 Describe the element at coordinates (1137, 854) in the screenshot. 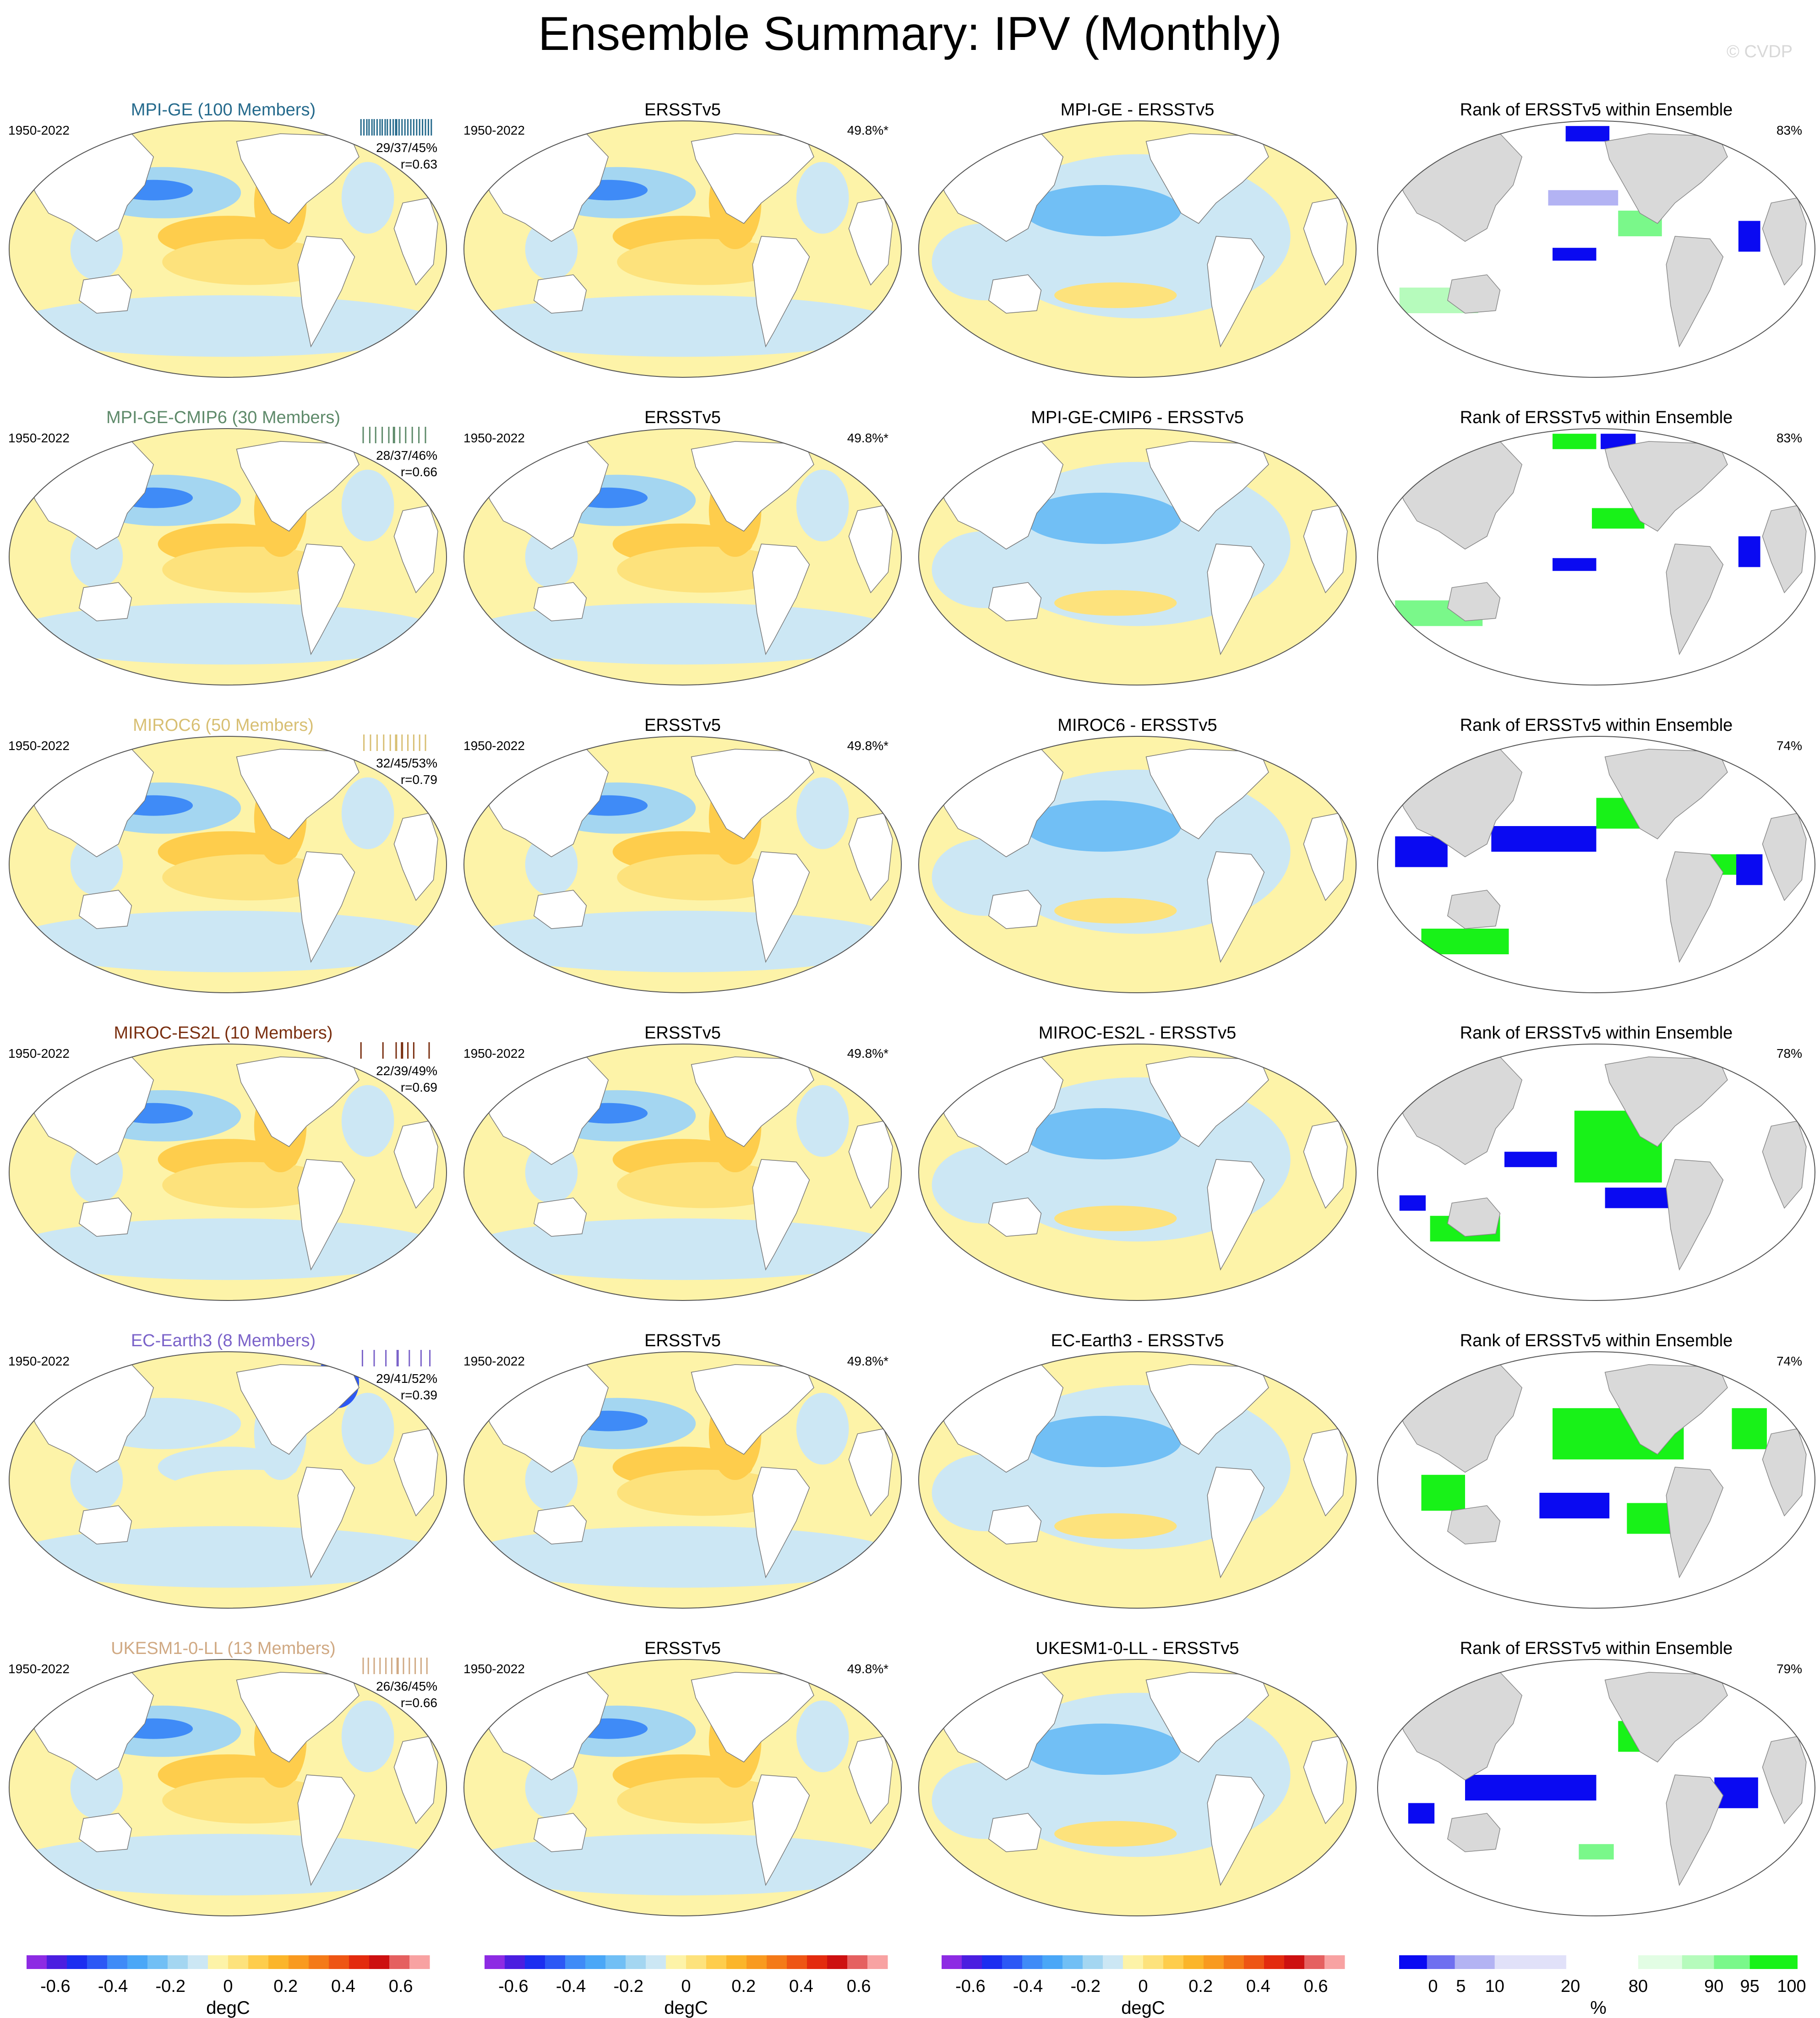

I see `panel-diff: MIROC6 - ERSSTv5` at that location.